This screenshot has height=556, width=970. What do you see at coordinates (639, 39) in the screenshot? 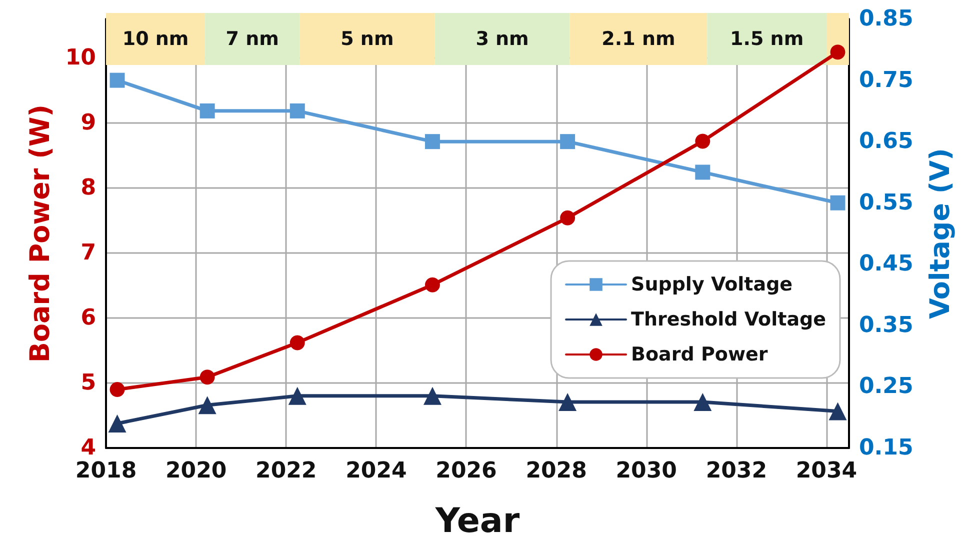
I see `band-label: 2.1 nm` at bounding box center [639, 39].